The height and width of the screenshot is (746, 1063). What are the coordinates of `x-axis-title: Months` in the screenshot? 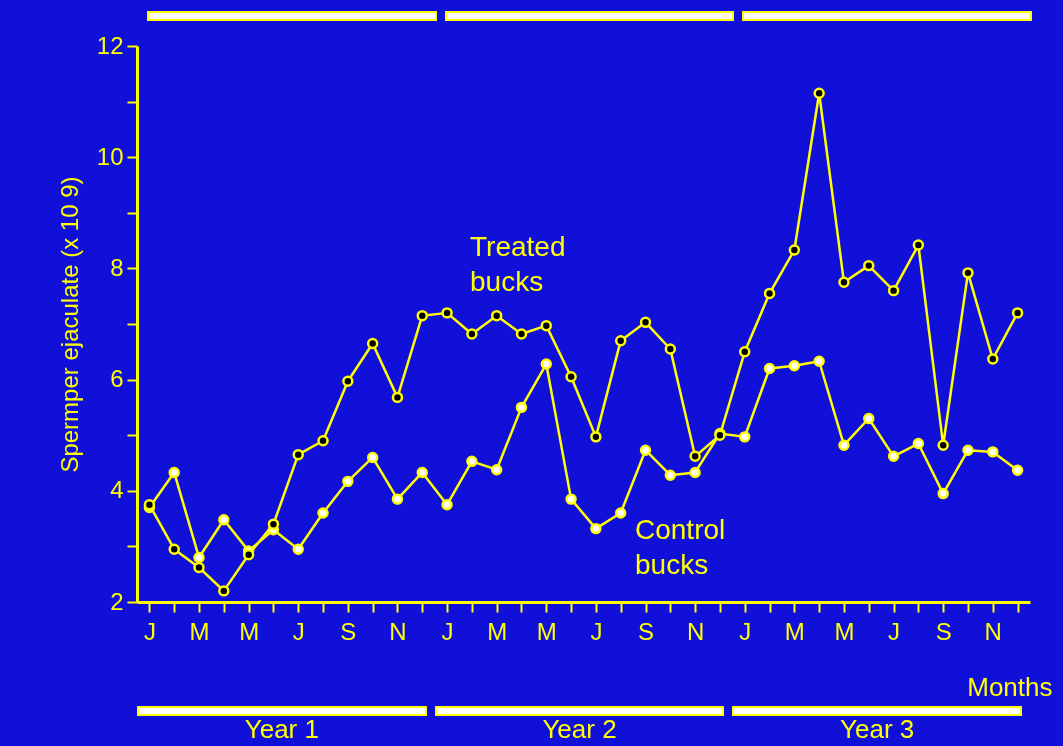 It's located at (1010, 686).